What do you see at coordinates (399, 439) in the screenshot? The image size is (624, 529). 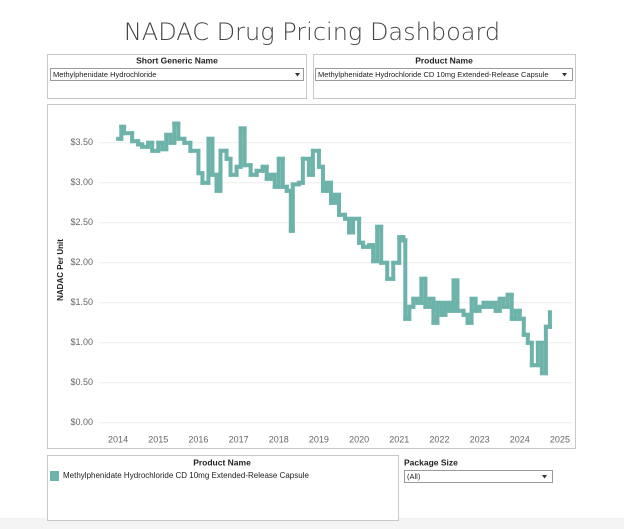 I see `x-tick-label: 2021` at bounding box center [399, 439].